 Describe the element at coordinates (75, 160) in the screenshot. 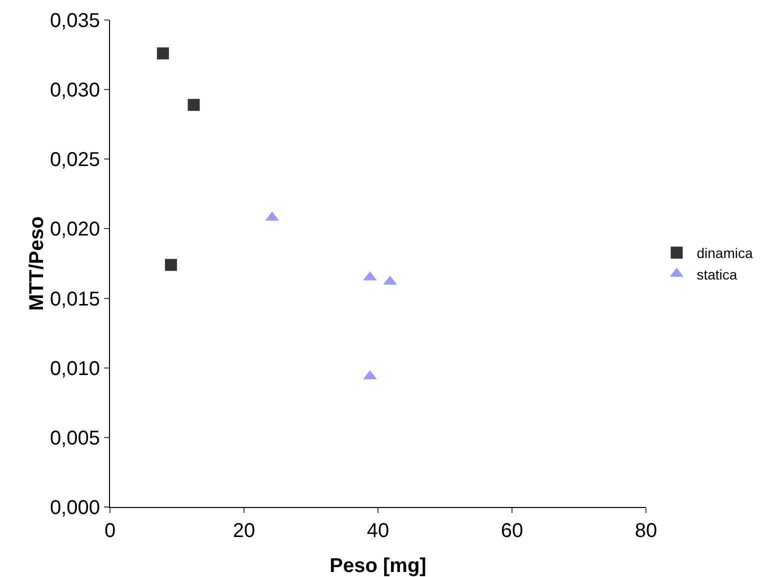

I see `y-tick-label: 0,025` at that location.